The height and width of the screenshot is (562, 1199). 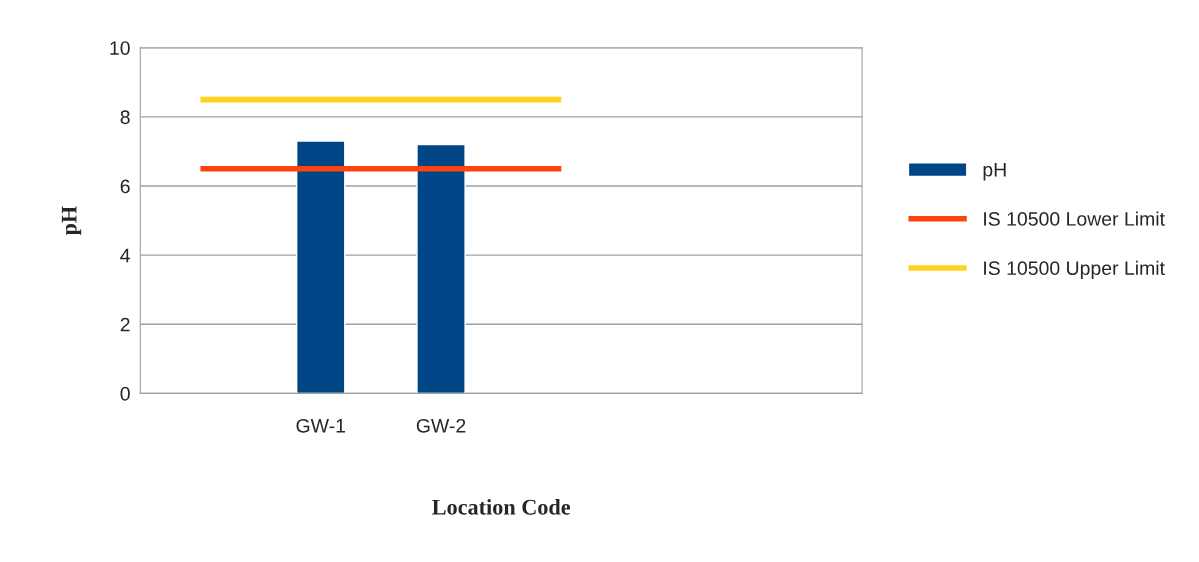 What do you see at coordinates (501, 507) in the screenshot?
I see `x-axis-title: Location Code` at bounding box center [501, 507].